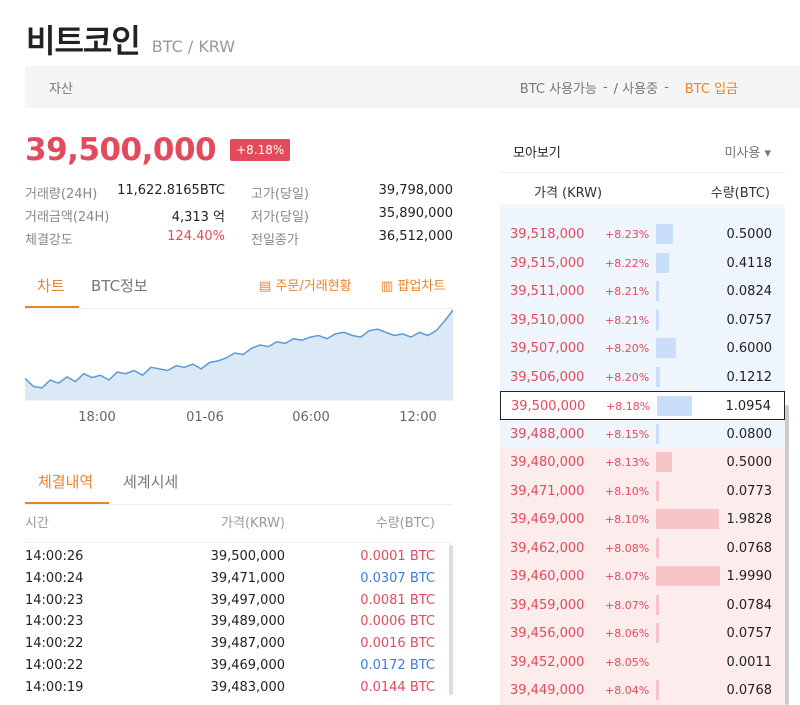  I want to click on low-label: 저가(당일), so click(280, 217).